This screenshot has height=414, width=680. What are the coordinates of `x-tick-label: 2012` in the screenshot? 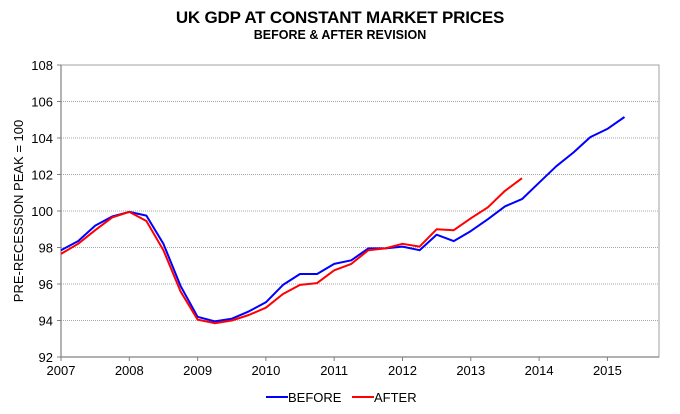 It's located at (402, 370).